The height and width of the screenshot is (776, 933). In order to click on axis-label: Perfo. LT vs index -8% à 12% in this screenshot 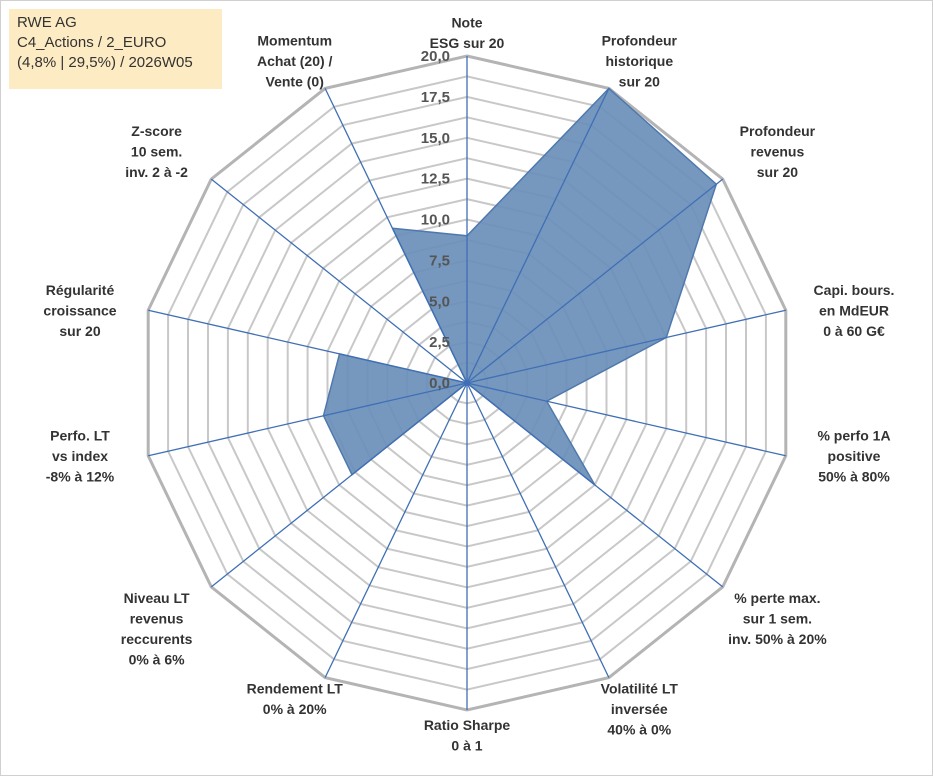, I will do `click(80, 455)`.